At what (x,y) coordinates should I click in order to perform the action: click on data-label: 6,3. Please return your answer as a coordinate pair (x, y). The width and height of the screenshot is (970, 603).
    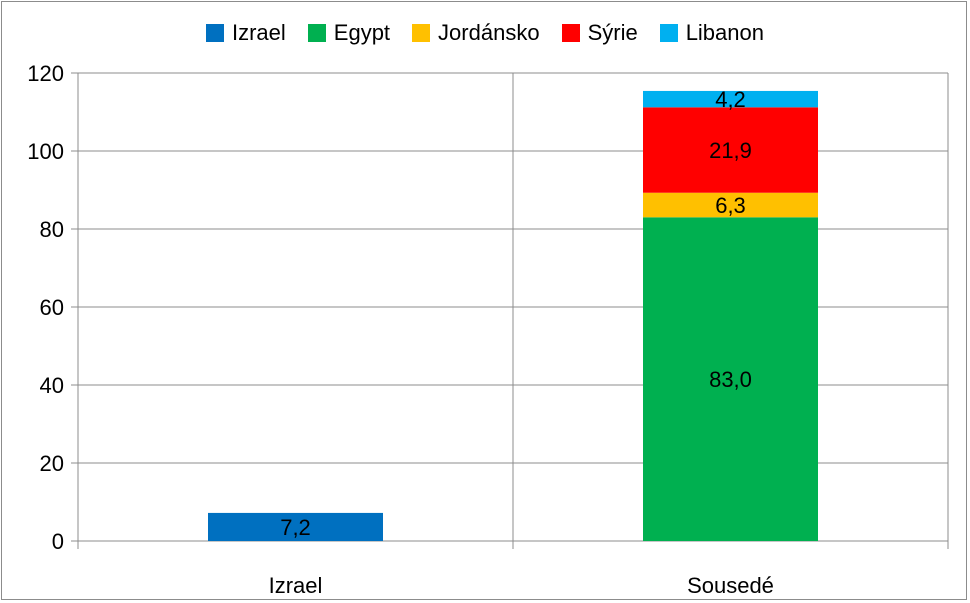
    Looking at the image, I should click on (730, 205).